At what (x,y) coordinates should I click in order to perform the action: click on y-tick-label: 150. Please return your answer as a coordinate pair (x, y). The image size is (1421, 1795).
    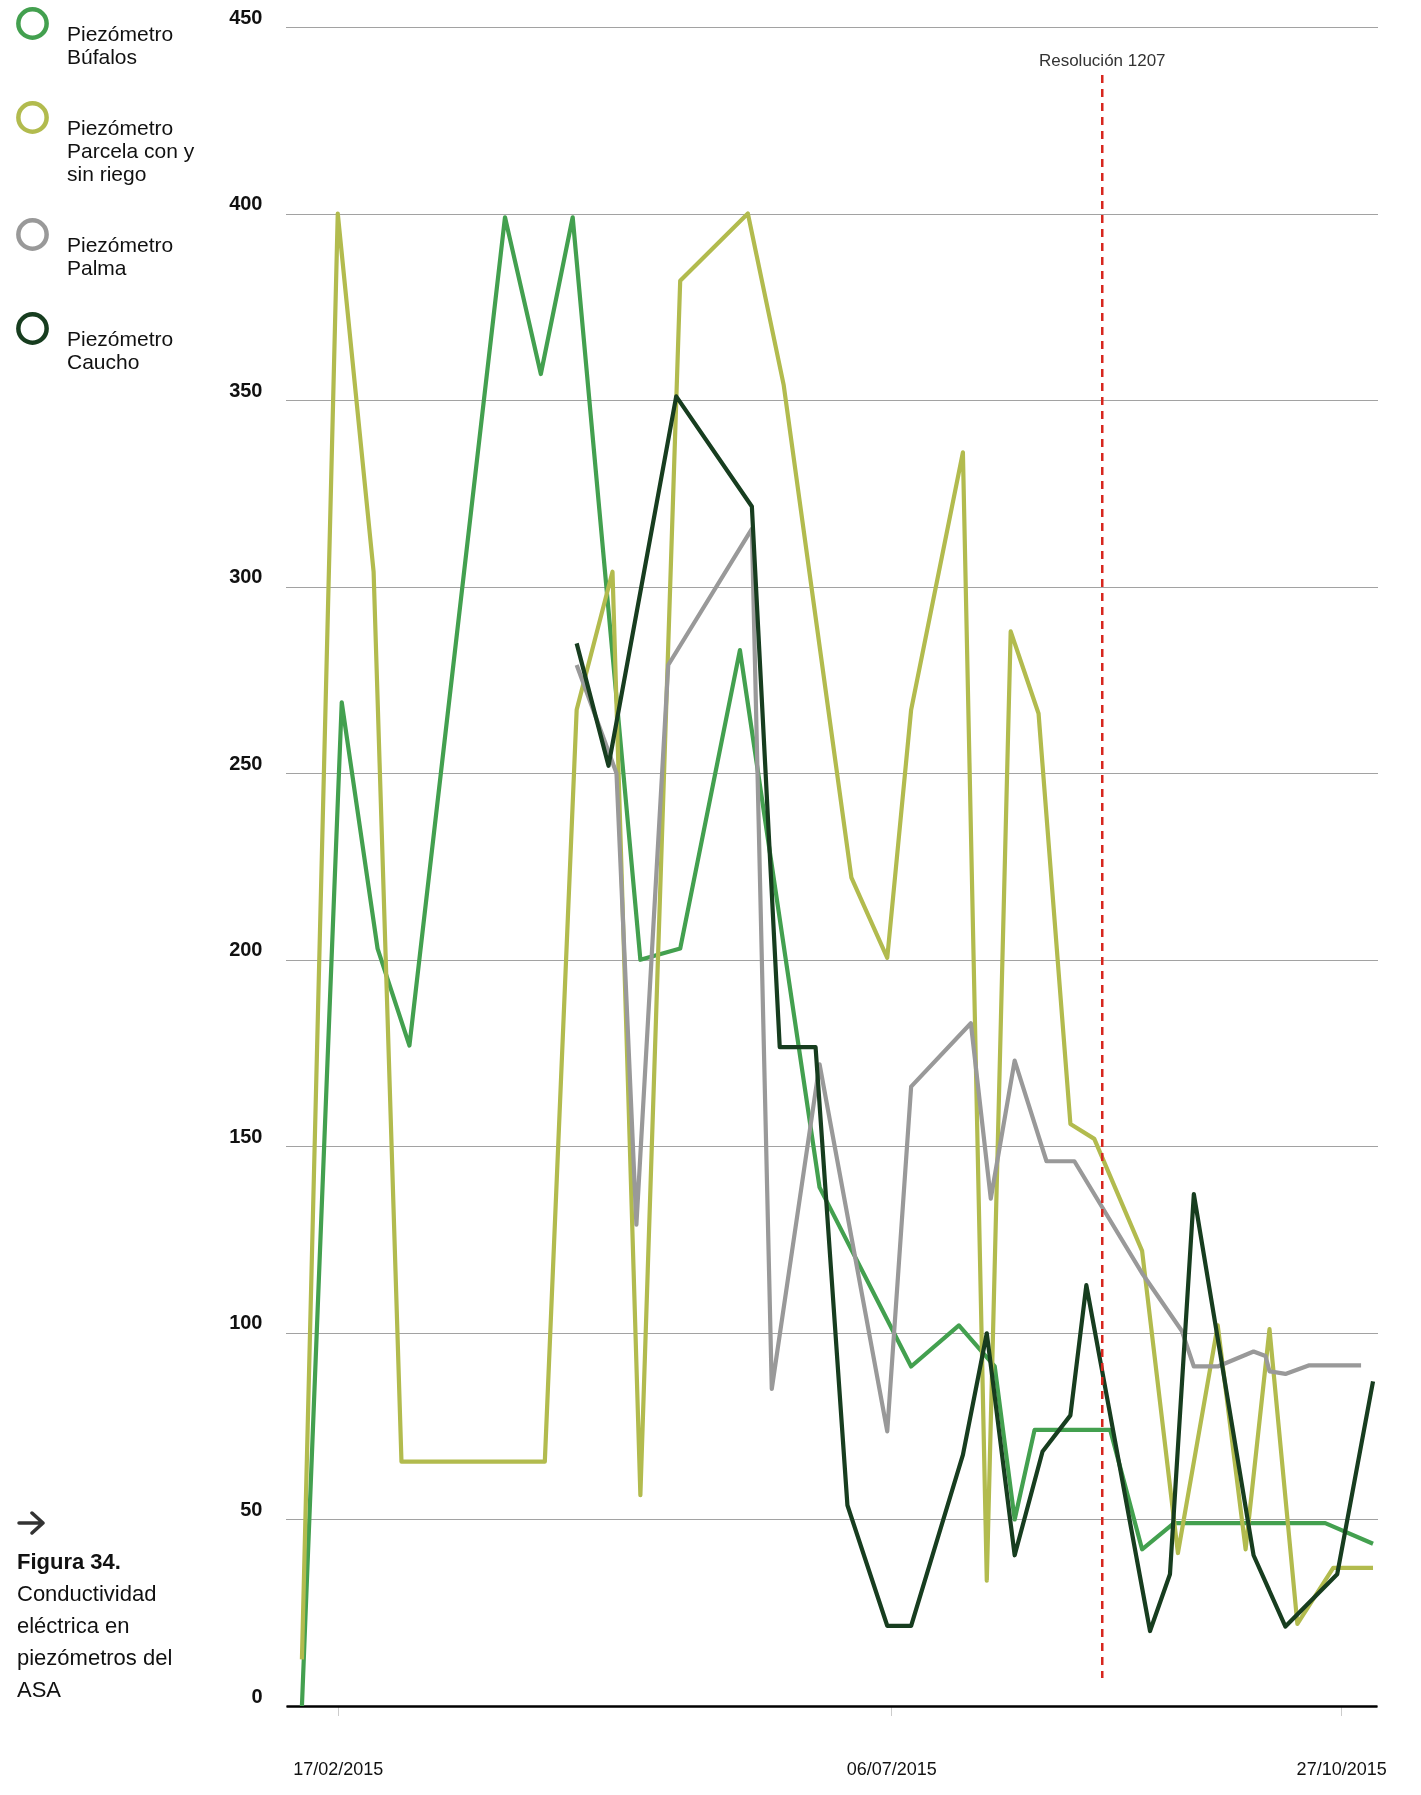
    Looking at the image, I should click on (246, 1135).